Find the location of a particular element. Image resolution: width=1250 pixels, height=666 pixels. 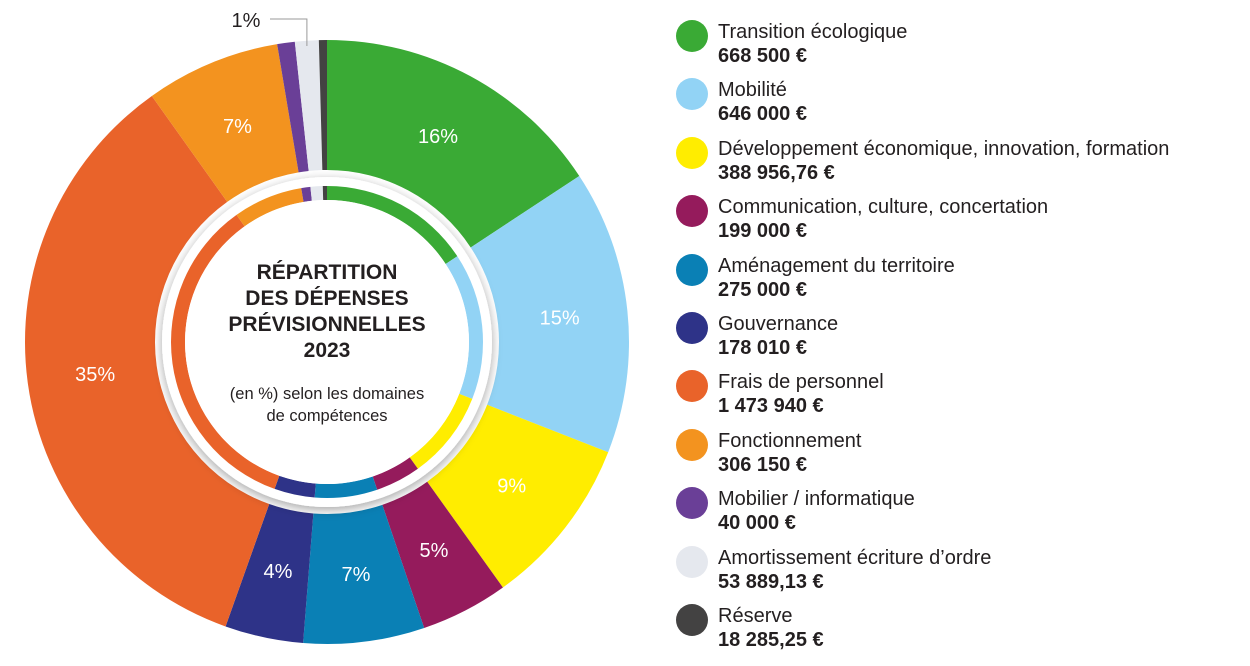

slice-transition-ecologique is located at coordinates (453, 144).